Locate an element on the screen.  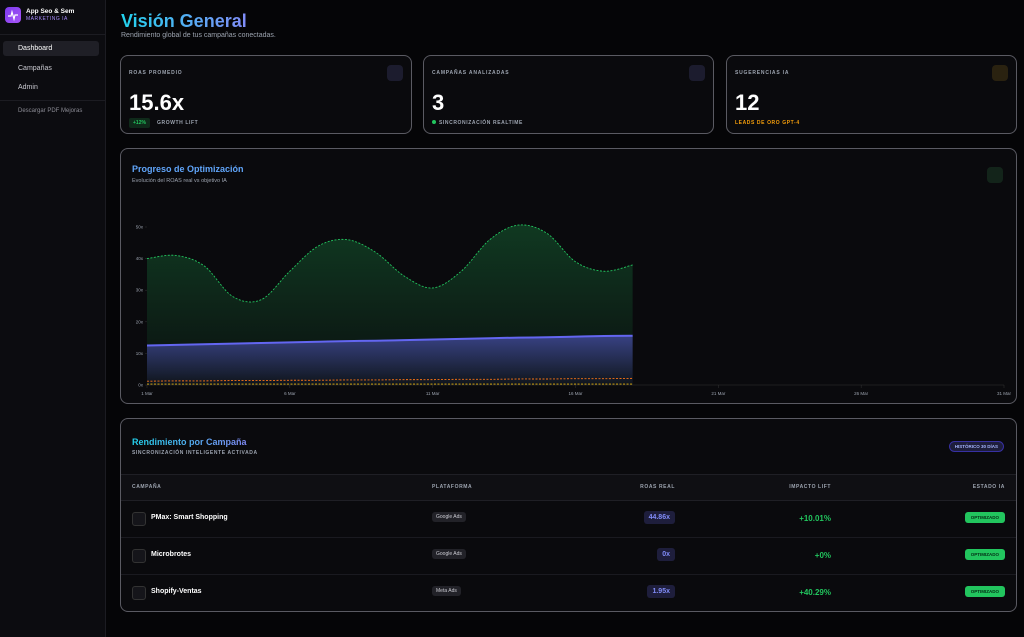
kpi-value: 15.6x is located at coordinates (157, 102).